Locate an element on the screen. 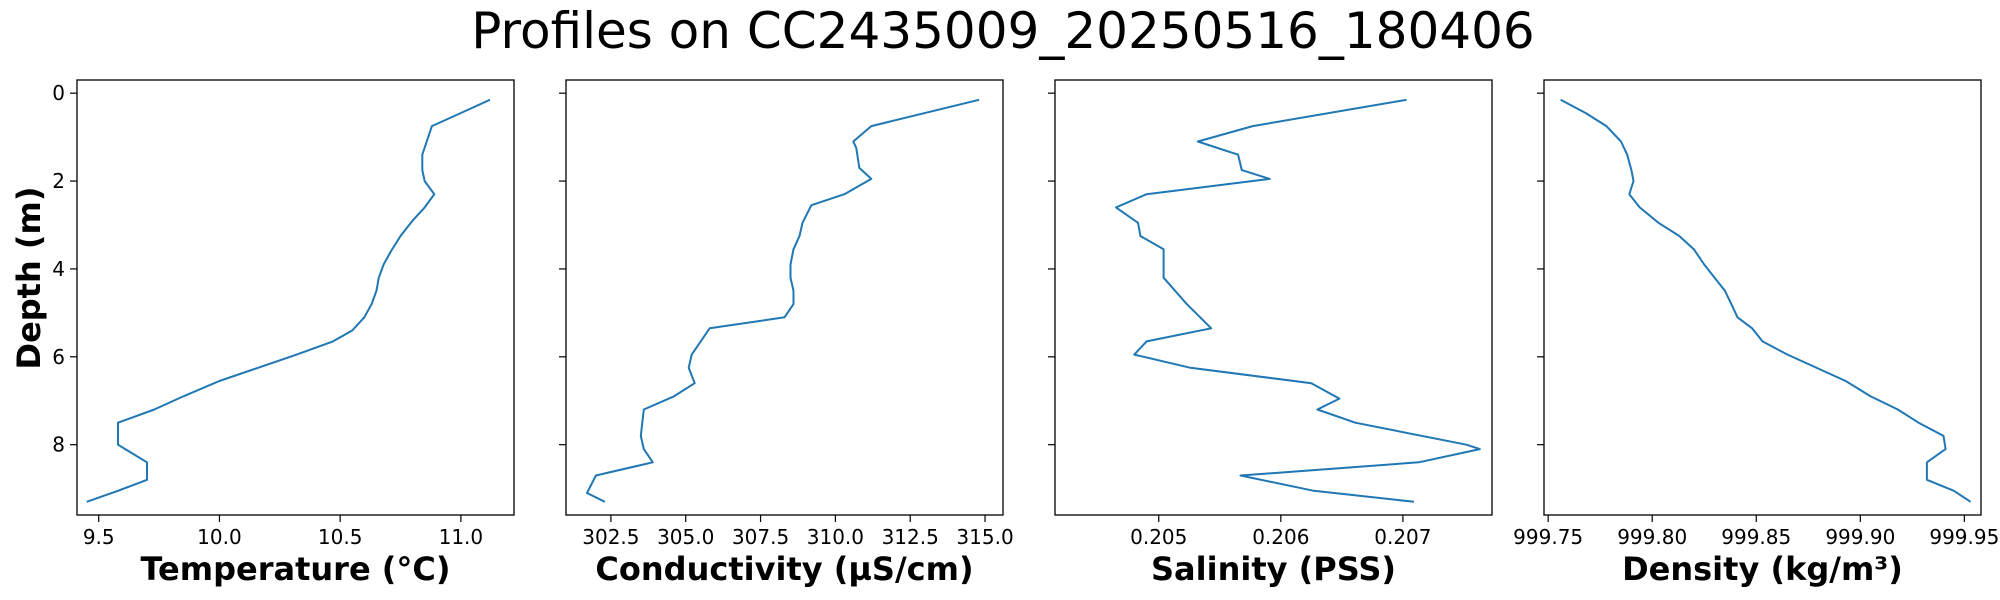 The width and height of the screenshot is (2000, 600). x-tick-label: 315.0 is located at coordinates (984, 537).